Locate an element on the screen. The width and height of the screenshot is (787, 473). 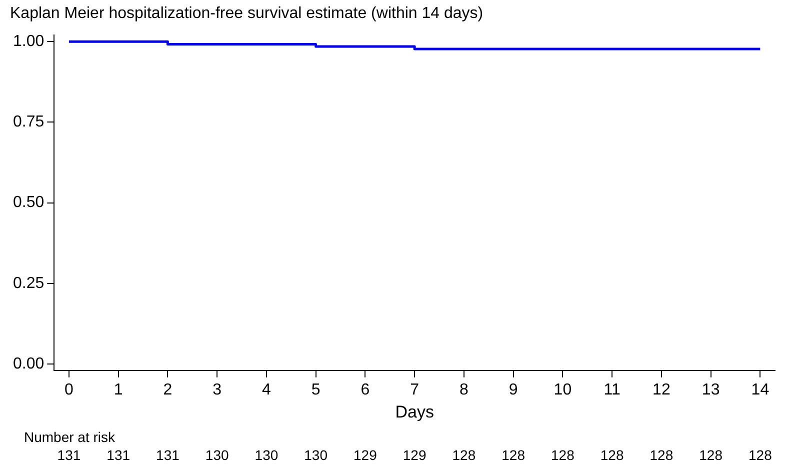
x-axis-title: Days is located at coordinates (414, 412).